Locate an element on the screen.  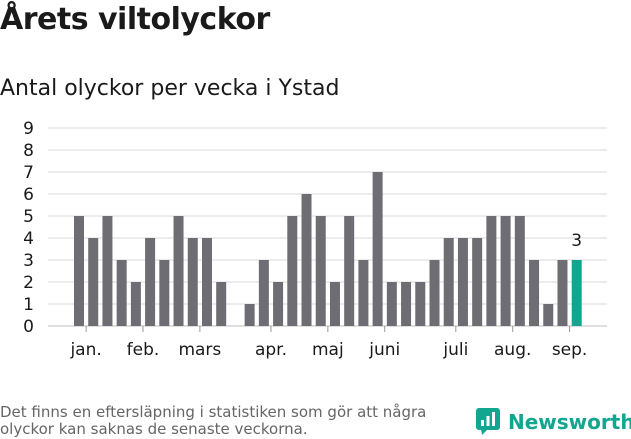
y-tick-label: 2 is located at coordinates (28, 283).